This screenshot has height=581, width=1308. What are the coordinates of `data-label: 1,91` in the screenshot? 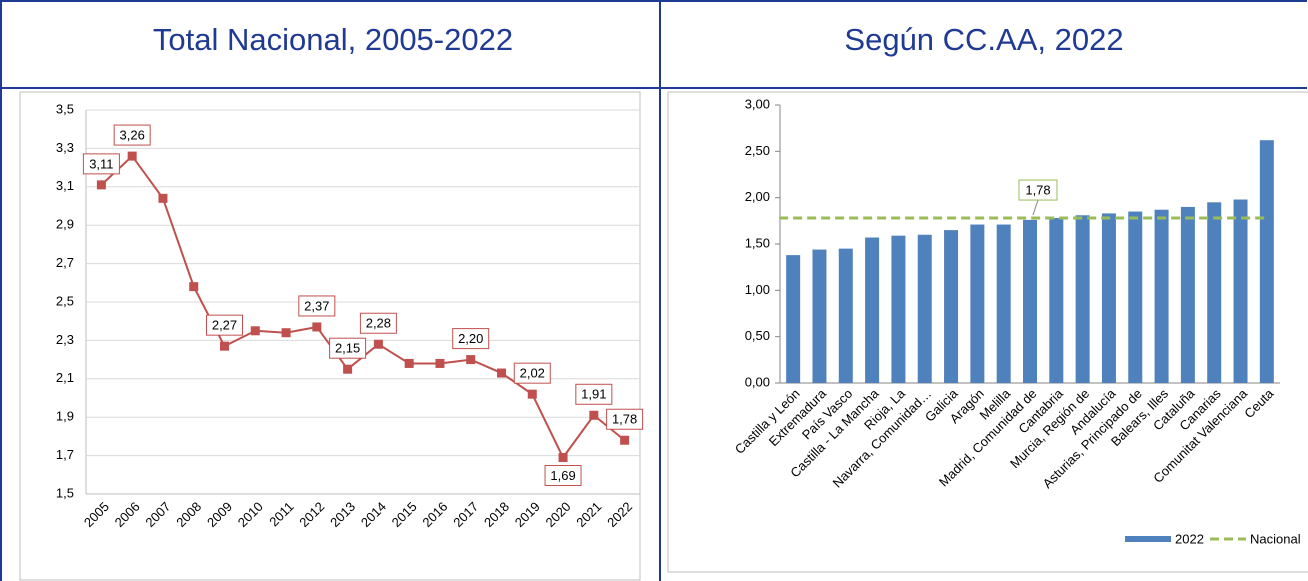 It's located at (593, 394).